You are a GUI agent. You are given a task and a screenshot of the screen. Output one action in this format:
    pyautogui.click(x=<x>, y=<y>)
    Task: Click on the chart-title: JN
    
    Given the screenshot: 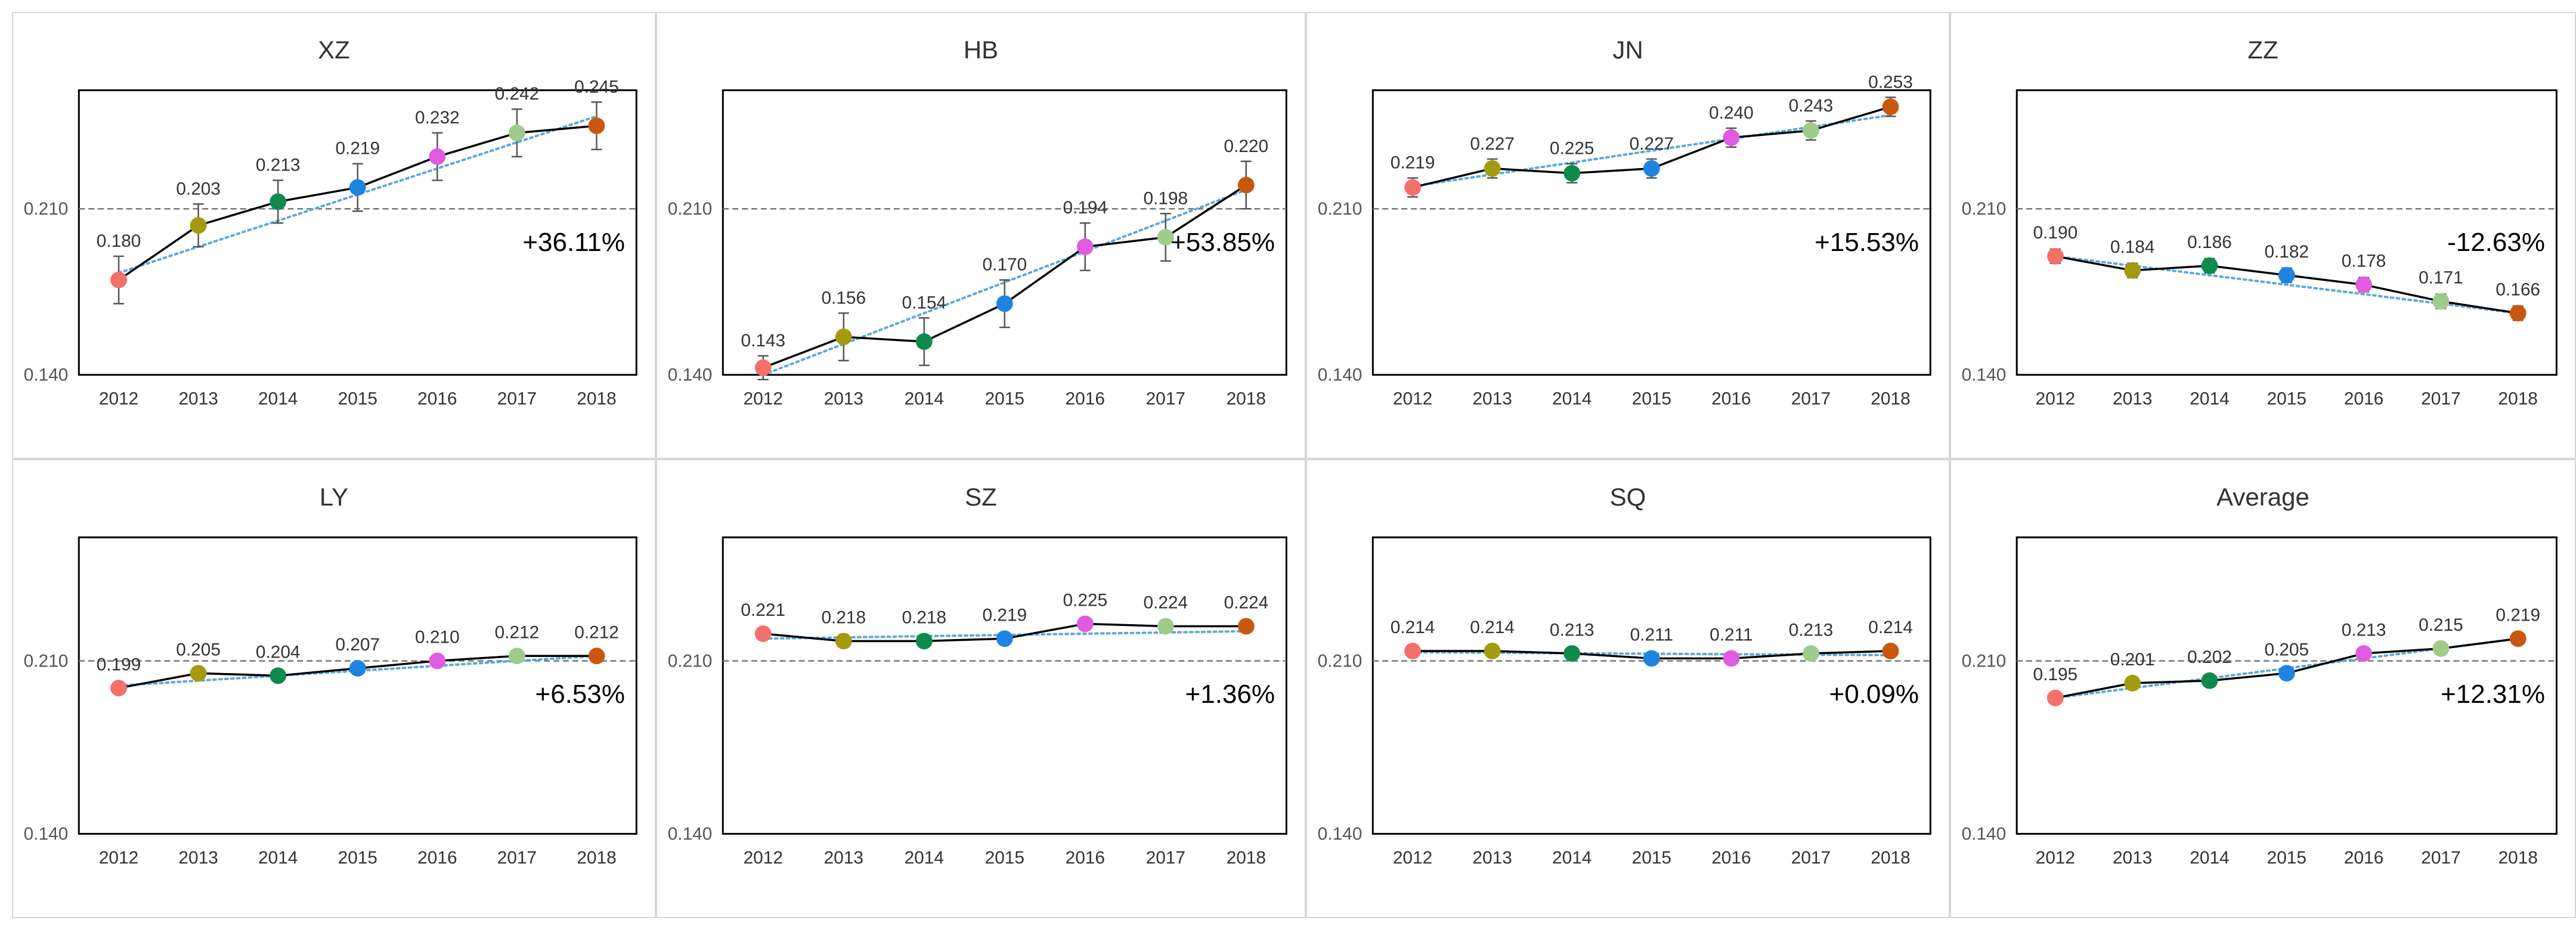 What is the action you would take?
    pyautogui.click(x=1627, y=50)
    